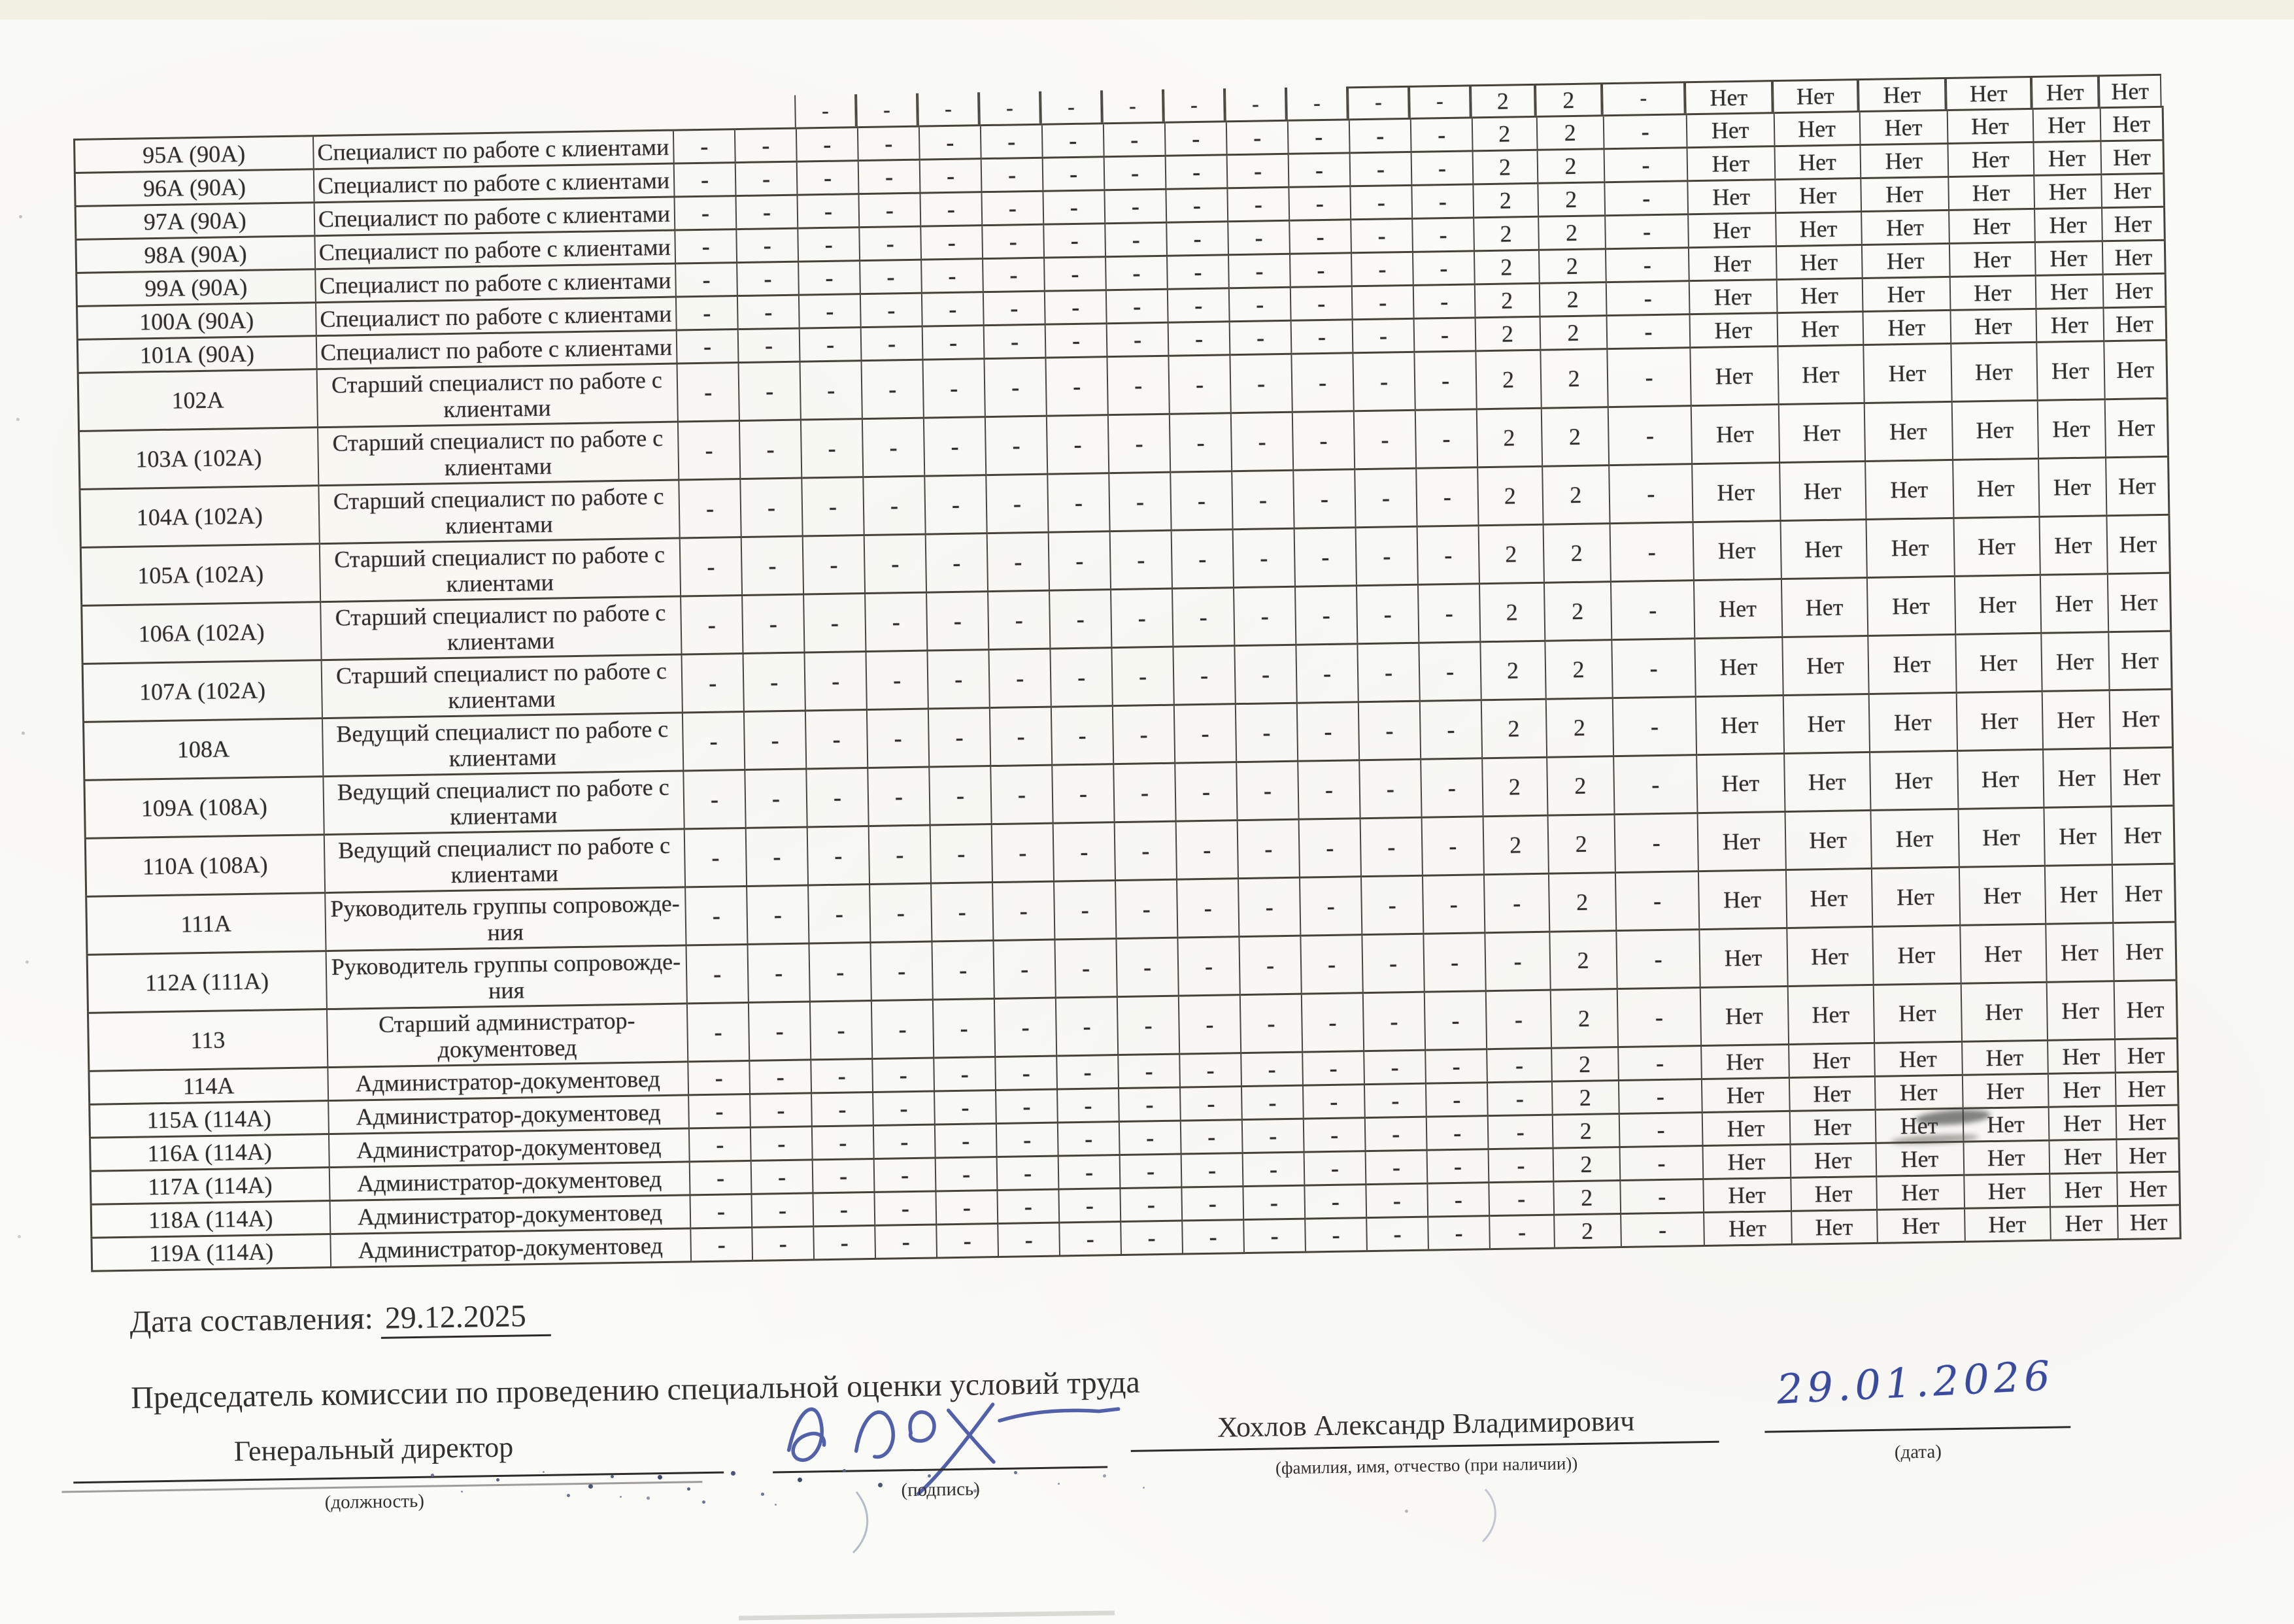 The width and height of the screenshot is (2294, 1624). Describe the element at coordinates (508, 1114) in the screenshot. I see `cell-job-title: Администратор-документовед` at that location.